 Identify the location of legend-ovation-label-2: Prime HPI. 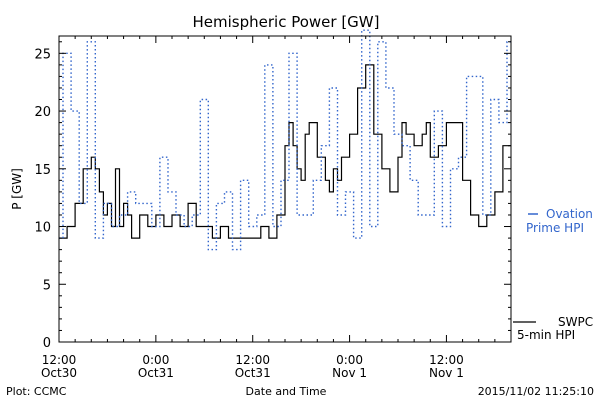
(555, 228).